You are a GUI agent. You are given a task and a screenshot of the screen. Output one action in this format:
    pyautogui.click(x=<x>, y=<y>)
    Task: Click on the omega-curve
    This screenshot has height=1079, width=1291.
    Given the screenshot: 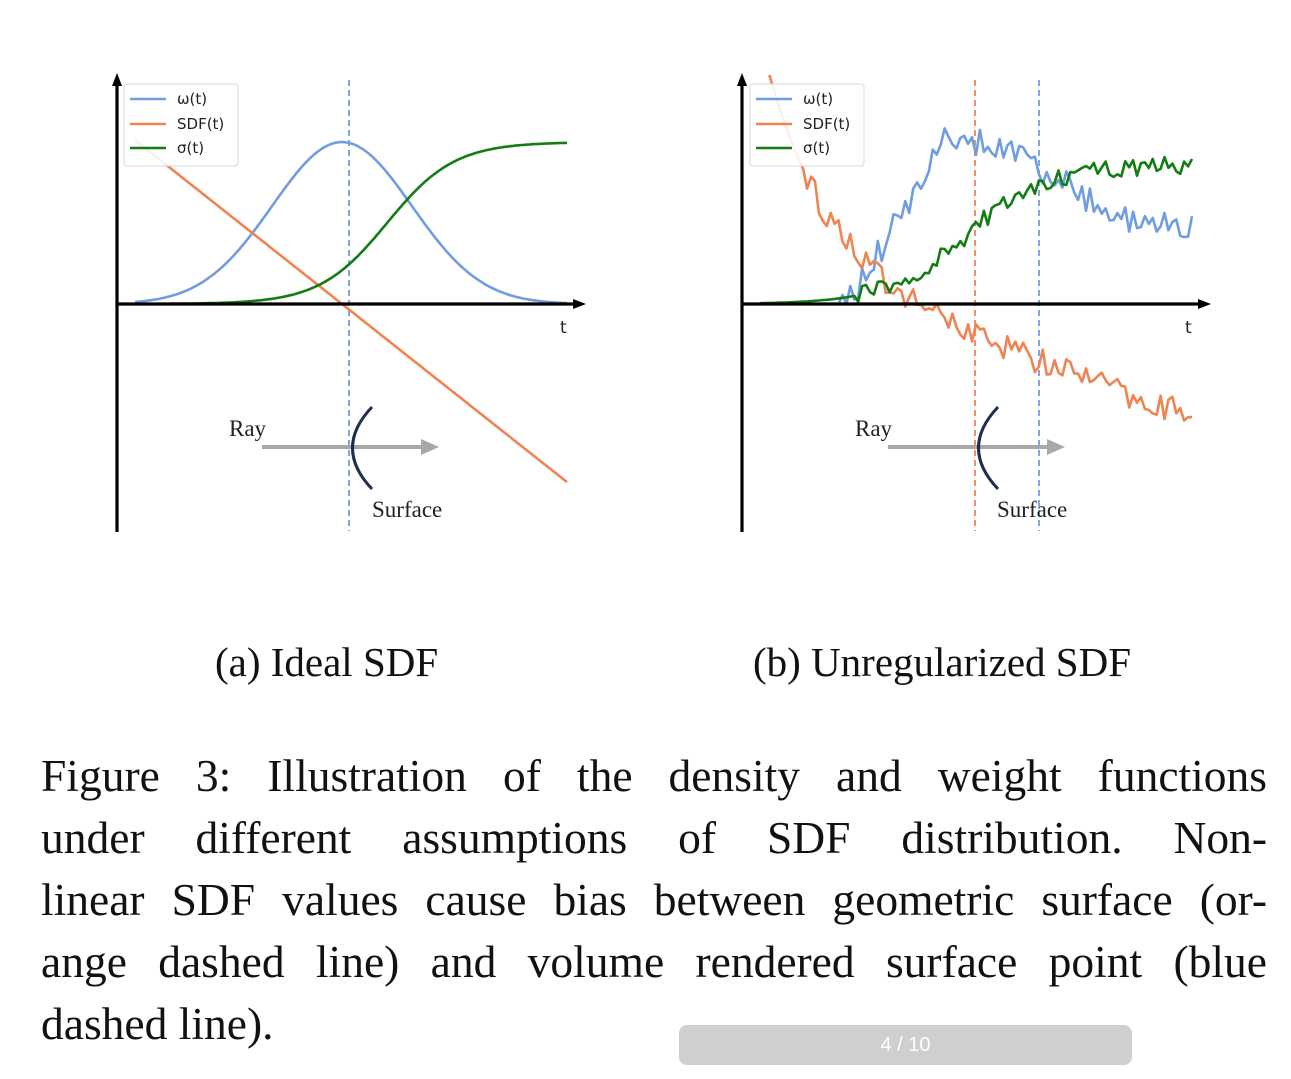 What is the action you would take?
    pyautogui.click(x=351, y=222)
    